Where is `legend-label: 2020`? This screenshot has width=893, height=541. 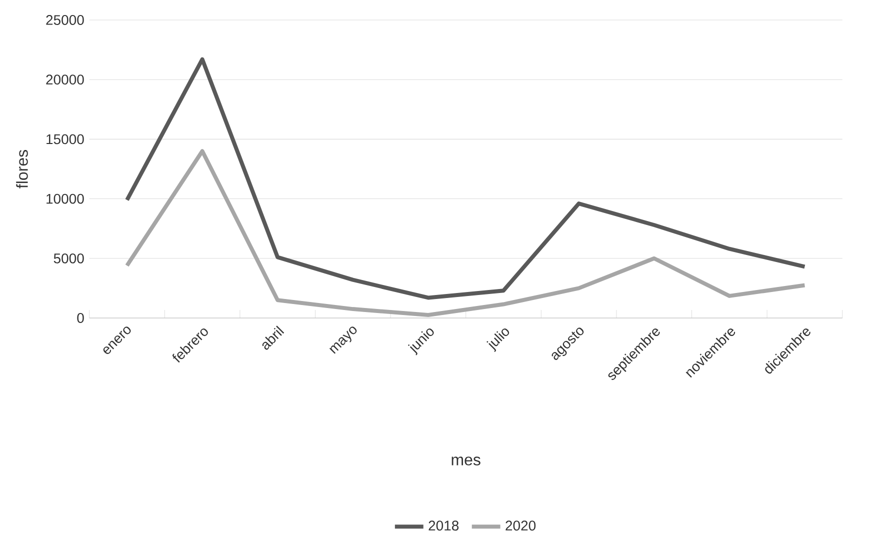
legend-label: 2020 is located at coordinates (521, 525).